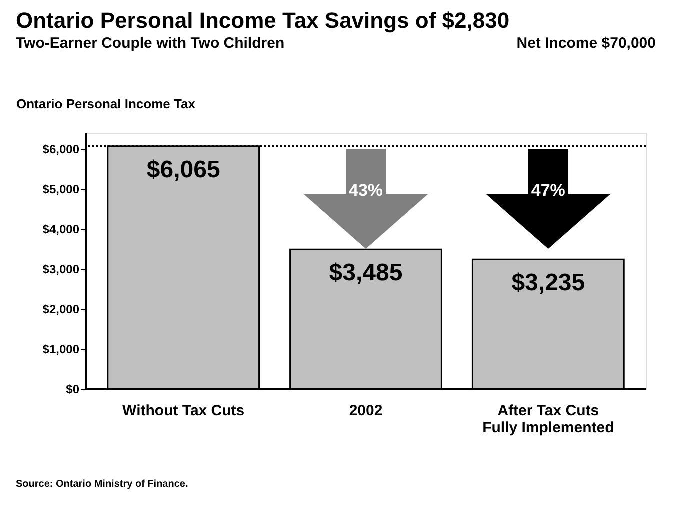 The image size is (677, 505). I want to click on y-tick-label: $5,000, so click(61, 189).